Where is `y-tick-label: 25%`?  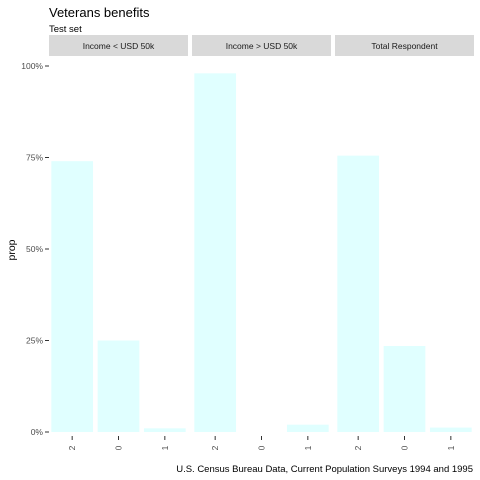 y-tick-label: 25% is located at coordinates (34, 341).